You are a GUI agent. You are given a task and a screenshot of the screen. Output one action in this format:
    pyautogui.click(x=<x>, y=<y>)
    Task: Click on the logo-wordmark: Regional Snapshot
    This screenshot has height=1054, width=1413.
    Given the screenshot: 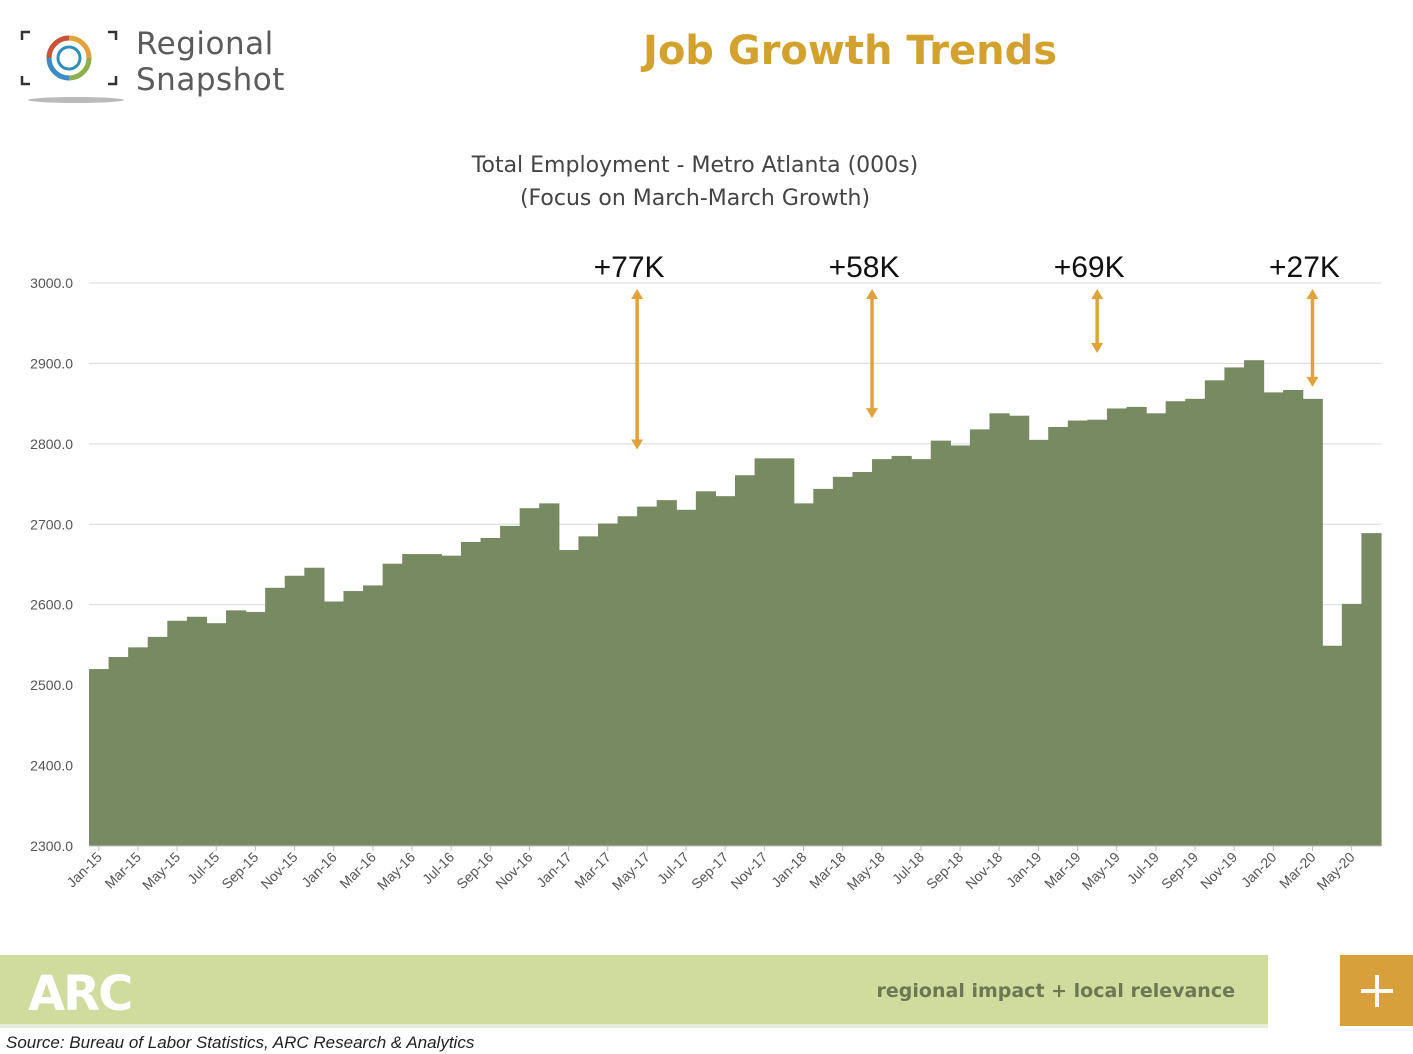 What is the action you would take?
    pyautogui.click(x=210, y=62)
    